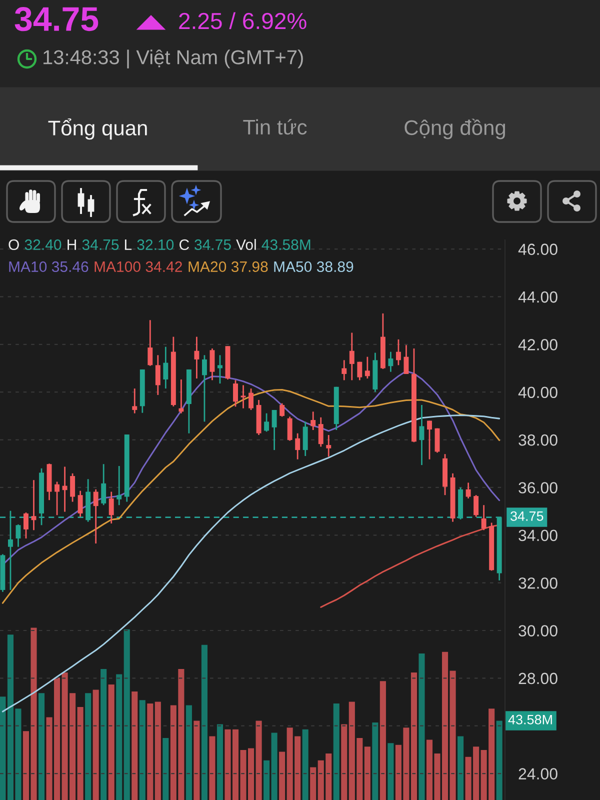 This screenshot has height=800, width=600. I want to click on y-tick-label: 42.00, so click(538, 344).